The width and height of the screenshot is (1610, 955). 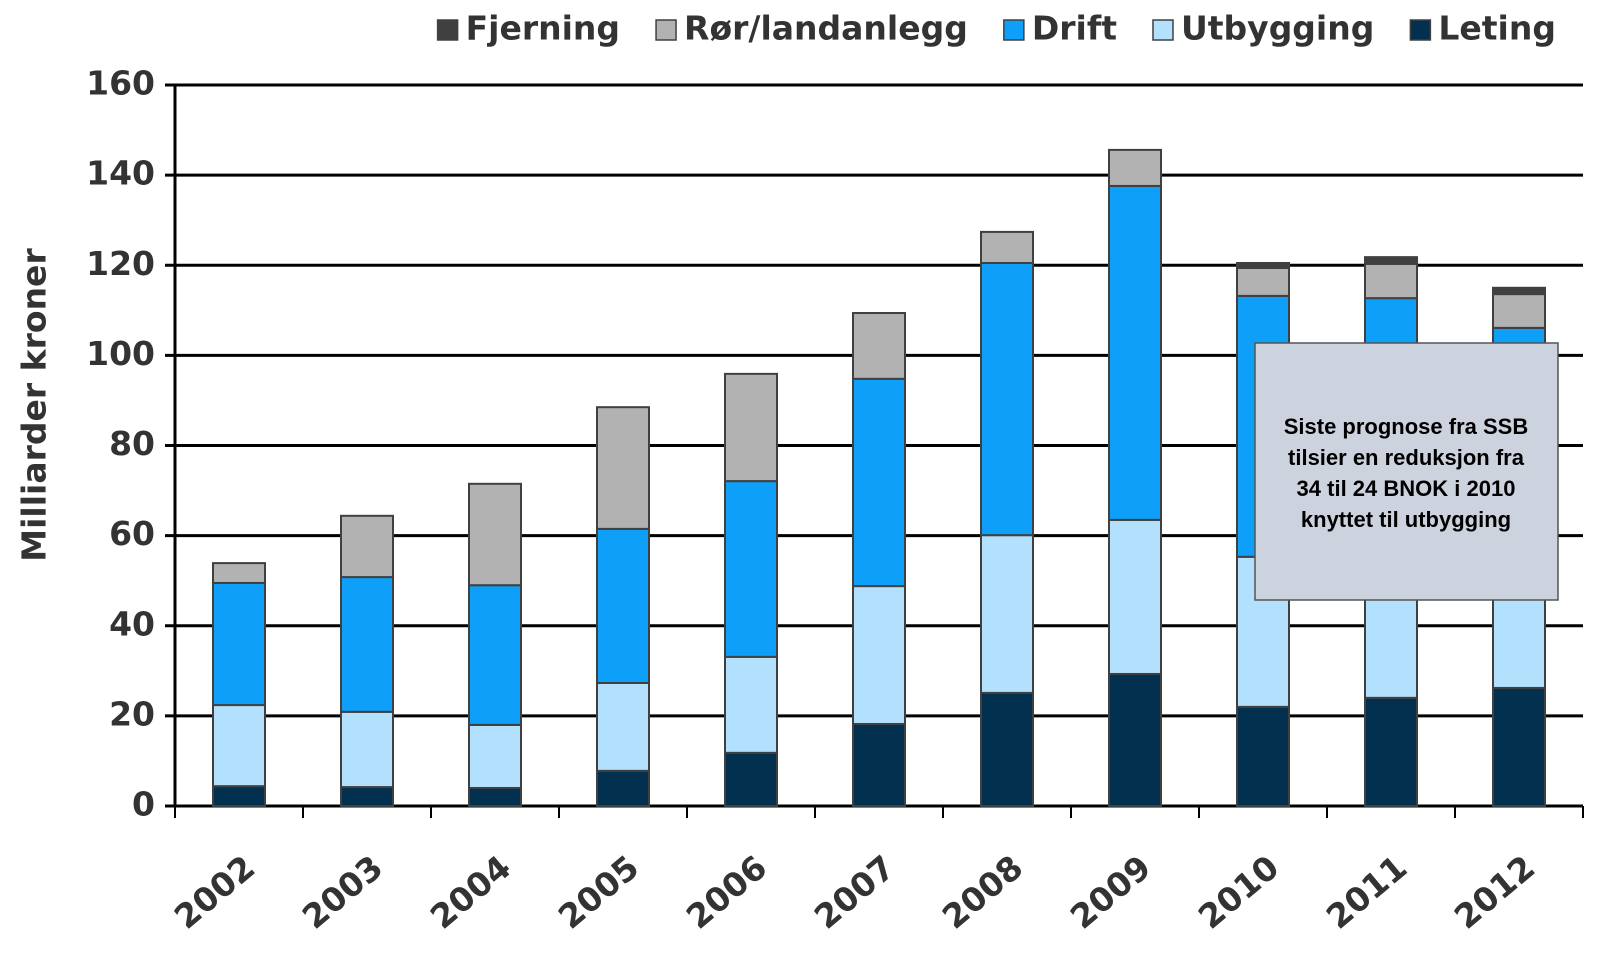 I want to click on legend-label: Drift, so click(x=1074, y=28).